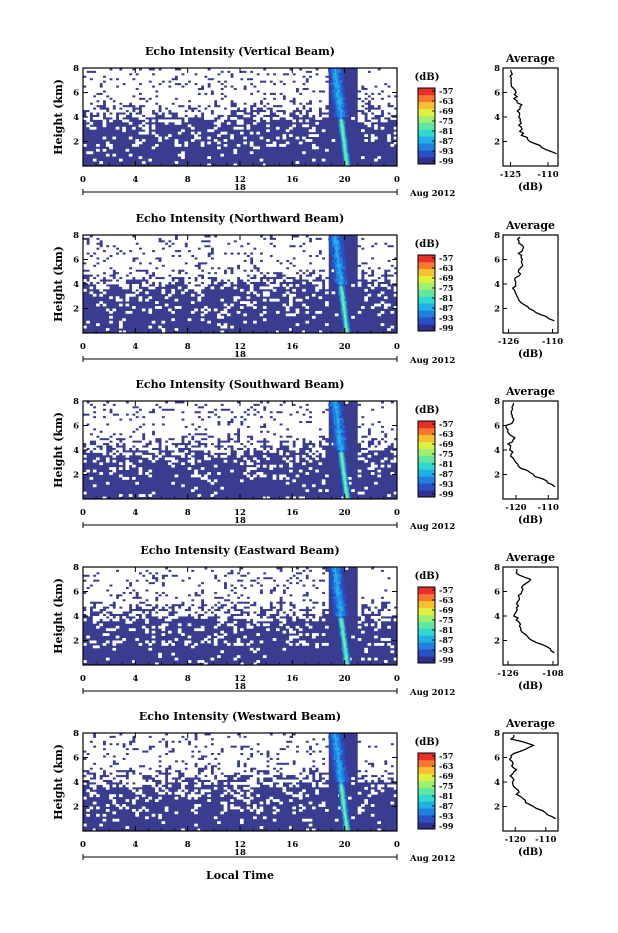  What do you see at coordinates (426, 299) in the screenshot?
I see `colorbar-segment` at bounding box center [426, 299].